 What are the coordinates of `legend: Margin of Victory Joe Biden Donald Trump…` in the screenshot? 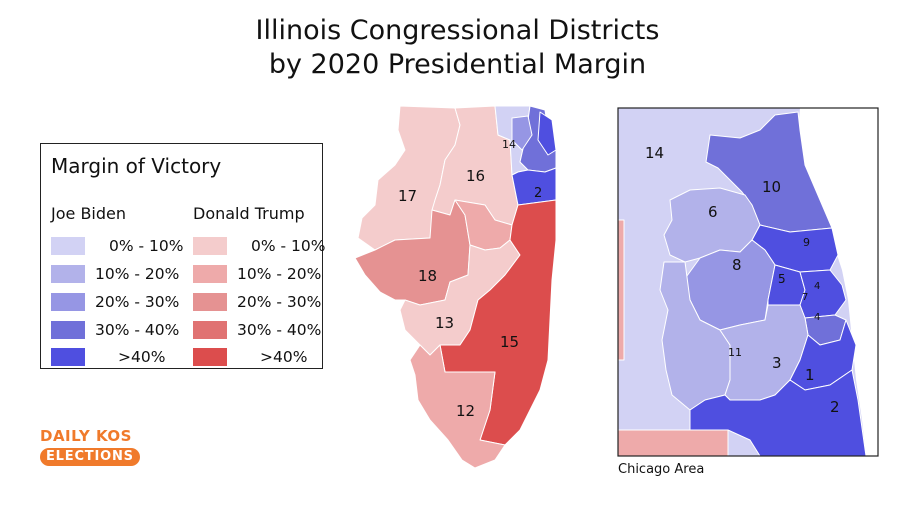 It's located at (183, 256).